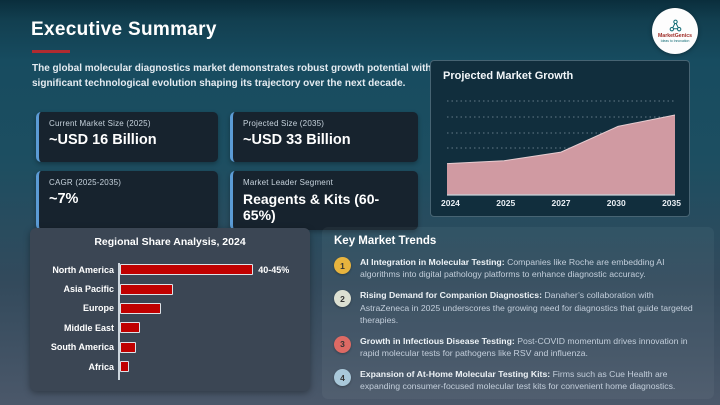 The width and height of the screenshot is (720, 405). I want to click on logo-tagline: Ideas to Innovation, so click(675, 41).